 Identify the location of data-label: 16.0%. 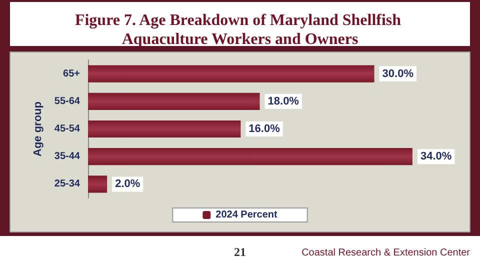
(264, 129).